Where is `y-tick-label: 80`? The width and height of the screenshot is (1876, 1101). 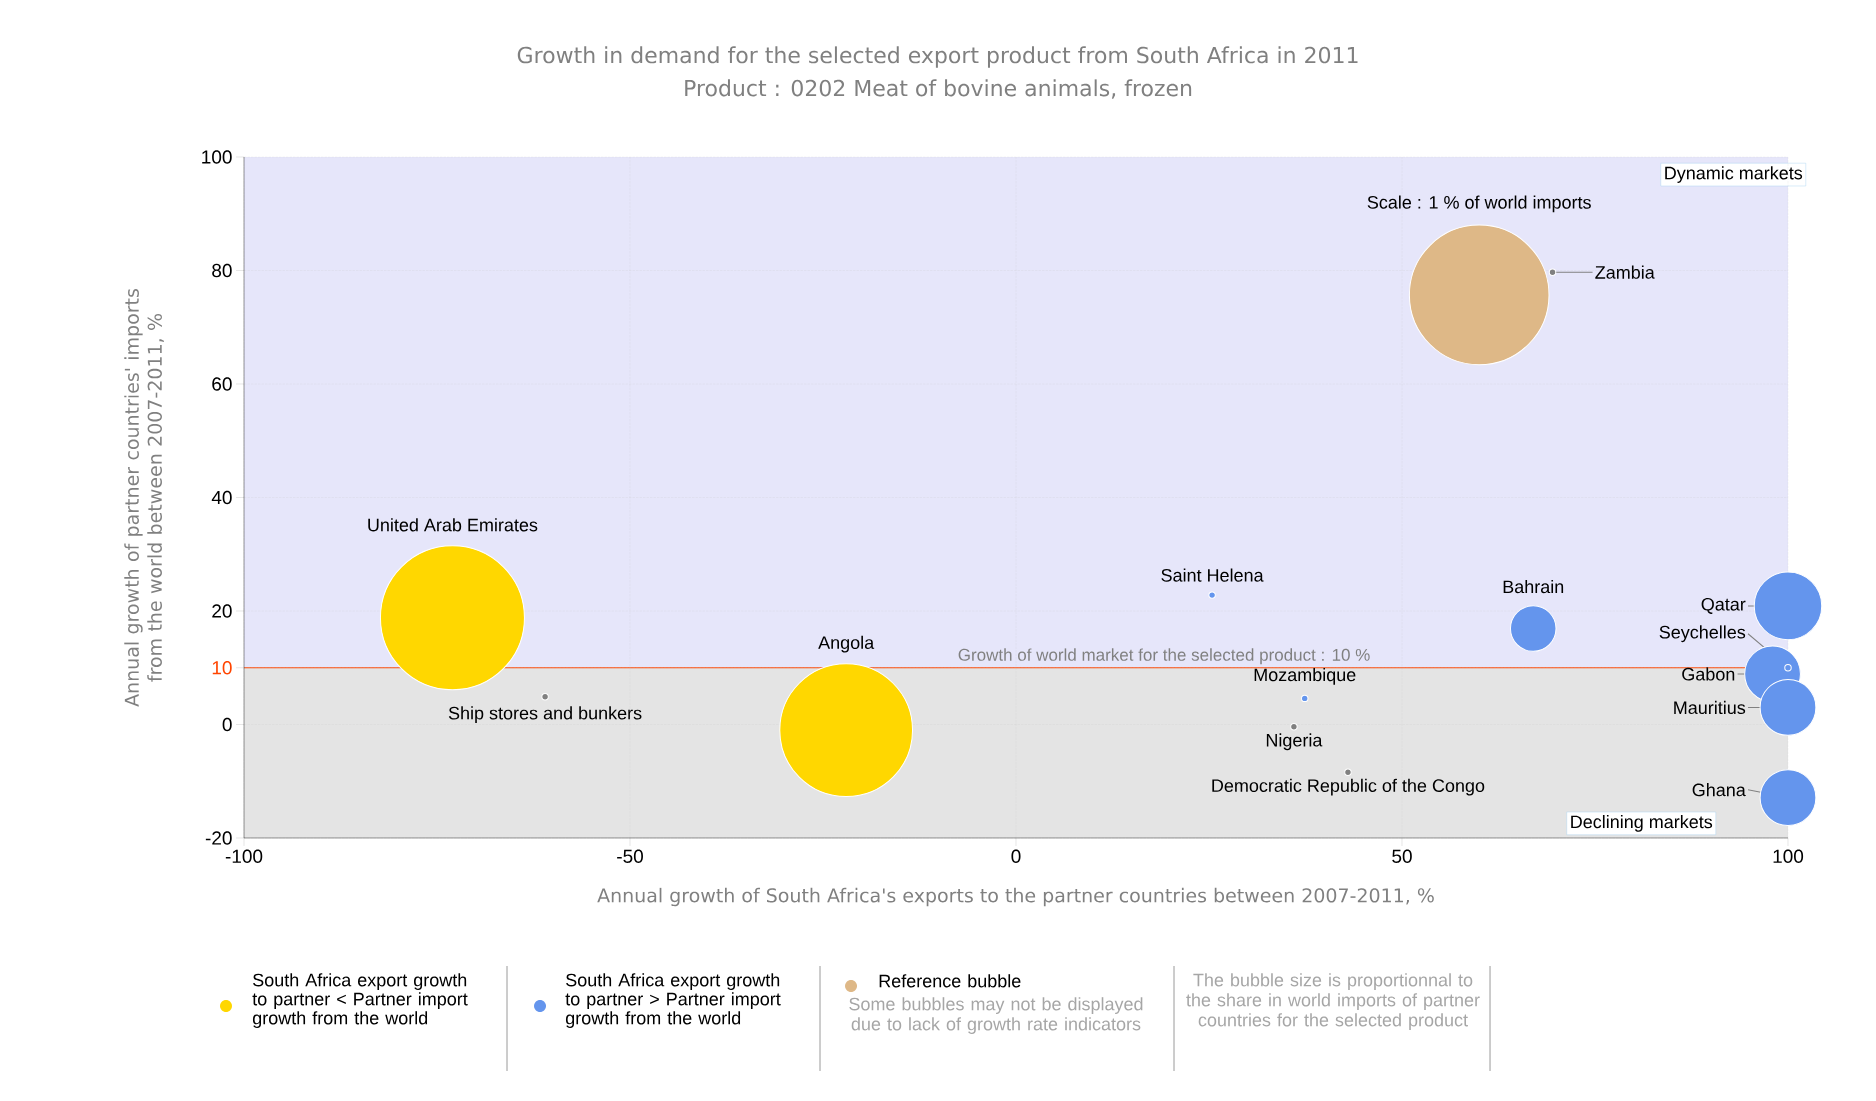 y-tick-label: 80 is located at coordinates (222, 270).